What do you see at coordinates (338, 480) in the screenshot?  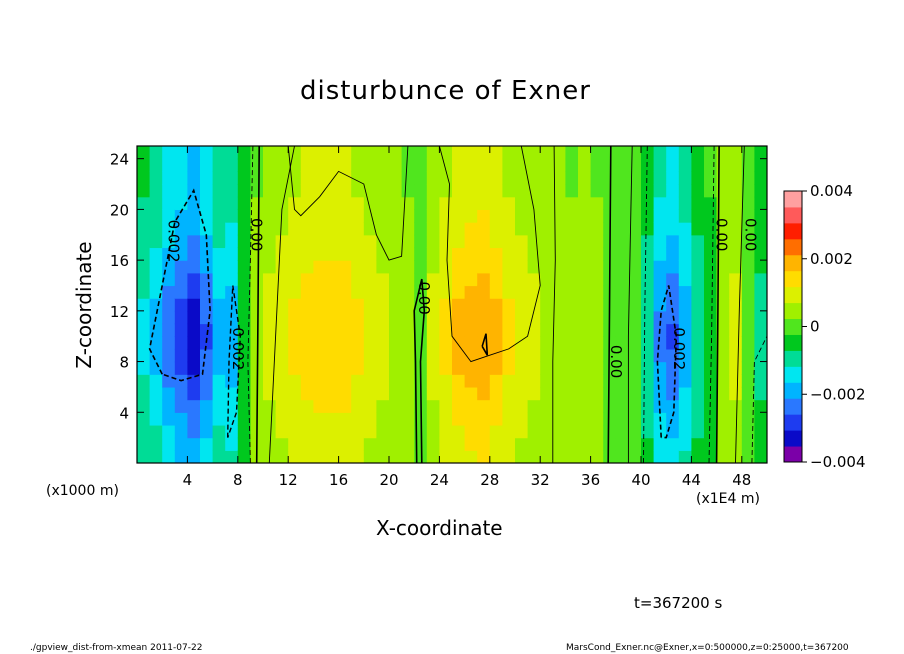 I see `x-tick-label: 16` at bounding box center [338, 480].